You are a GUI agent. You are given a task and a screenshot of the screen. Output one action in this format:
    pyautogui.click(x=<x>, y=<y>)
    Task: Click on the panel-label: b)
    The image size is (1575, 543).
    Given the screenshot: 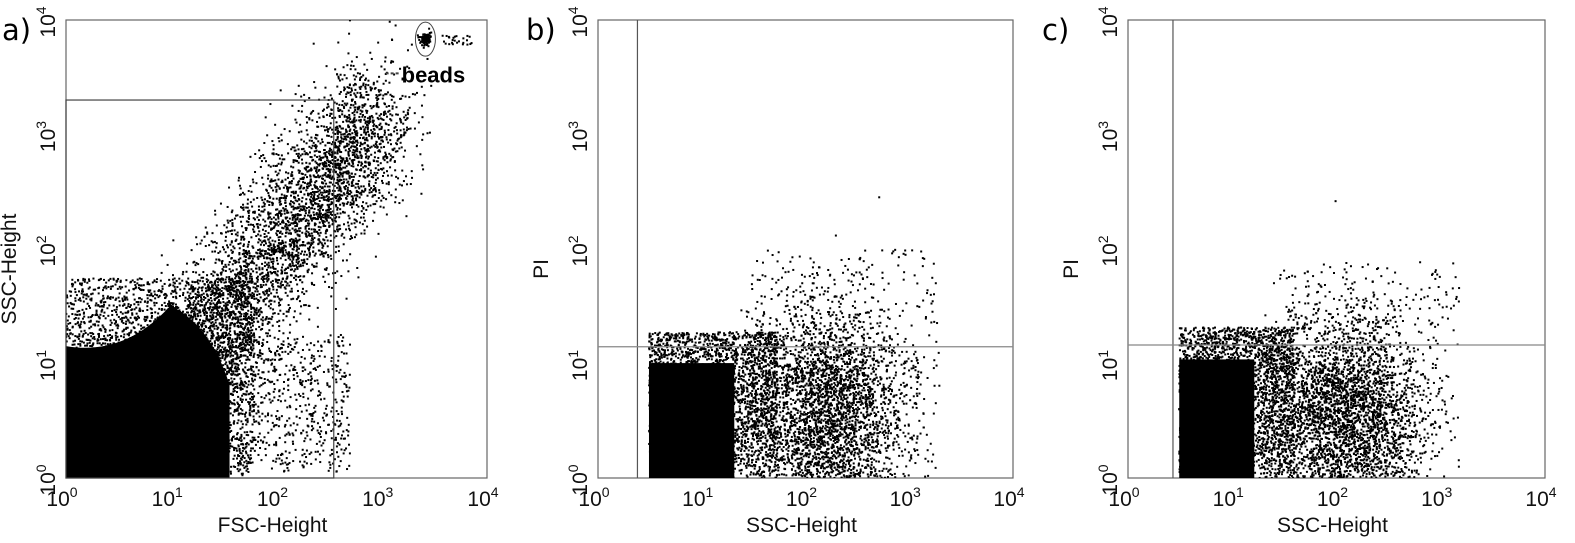 What is the action you would take?
    pyautogui.click(x=541, y=30)
    